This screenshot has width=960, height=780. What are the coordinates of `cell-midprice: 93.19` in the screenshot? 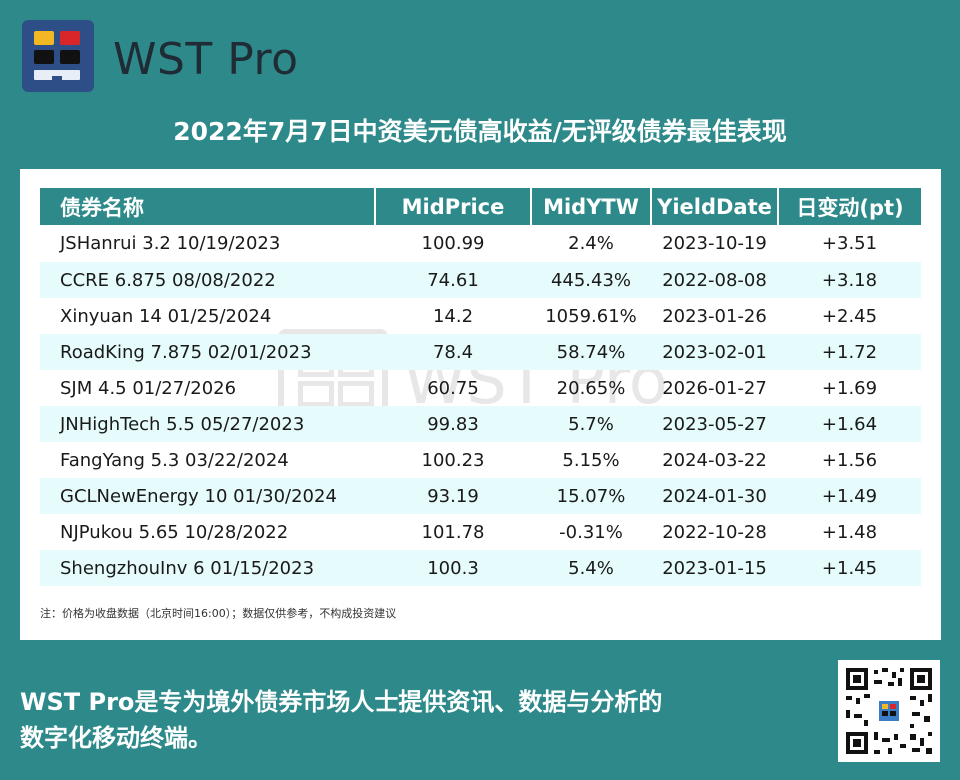 It's located at (453, 496).